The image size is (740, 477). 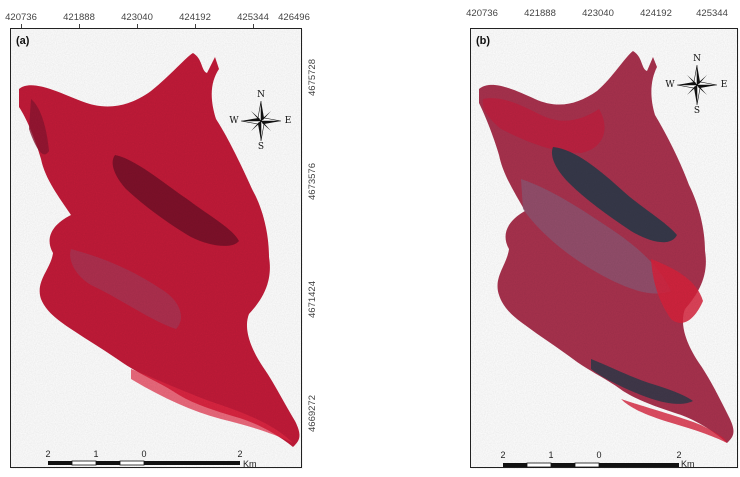 I want to click on compass-n-b: N, so click(x=697, y=59).